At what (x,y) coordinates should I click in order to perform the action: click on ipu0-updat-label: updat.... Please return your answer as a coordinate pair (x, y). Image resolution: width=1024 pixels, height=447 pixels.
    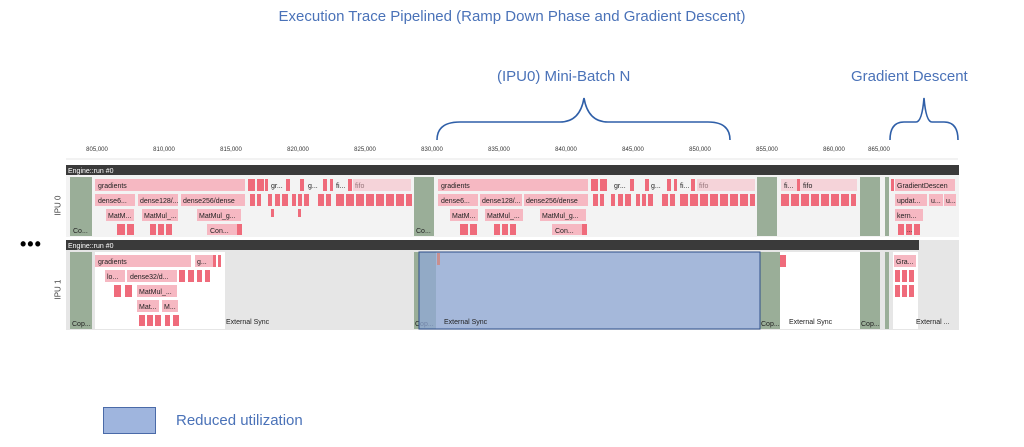
    Looking at the image, I should click on (908, 201).